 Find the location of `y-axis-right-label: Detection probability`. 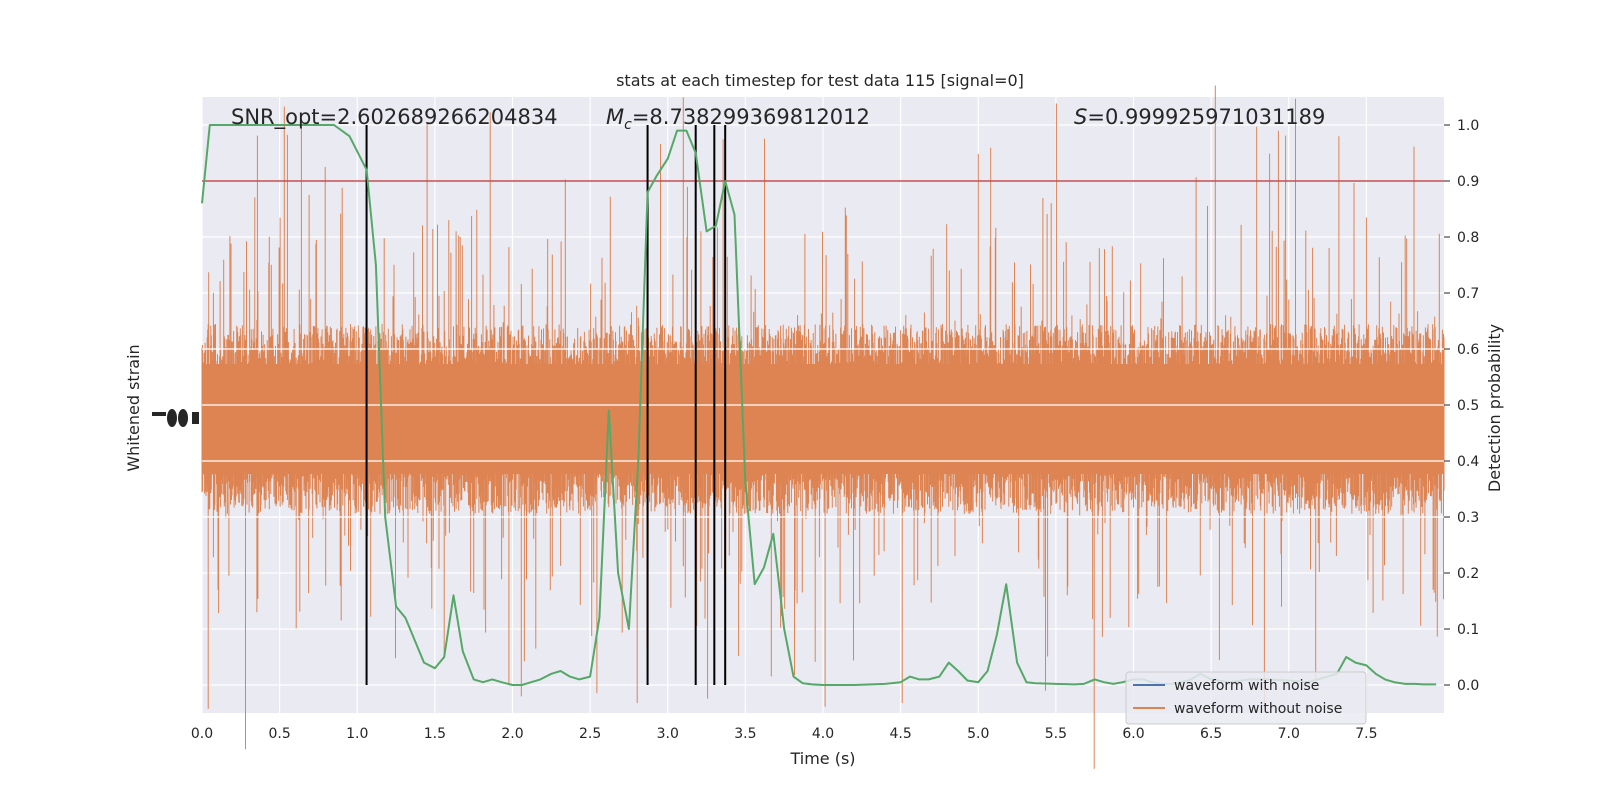

y-axis-right-label: Detection probability is located at coordinates (1494, 408).